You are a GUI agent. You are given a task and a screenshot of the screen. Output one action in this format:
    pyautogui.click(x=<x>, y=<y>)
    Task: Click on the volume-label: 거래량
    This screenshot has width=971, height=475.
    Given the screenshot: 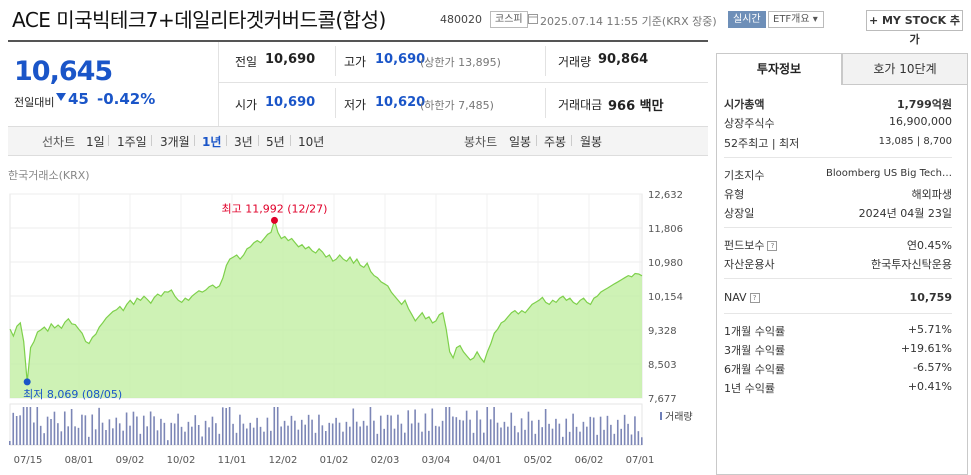 What is the action you would take?
    pyautogui.click(x=575, y=62)
    